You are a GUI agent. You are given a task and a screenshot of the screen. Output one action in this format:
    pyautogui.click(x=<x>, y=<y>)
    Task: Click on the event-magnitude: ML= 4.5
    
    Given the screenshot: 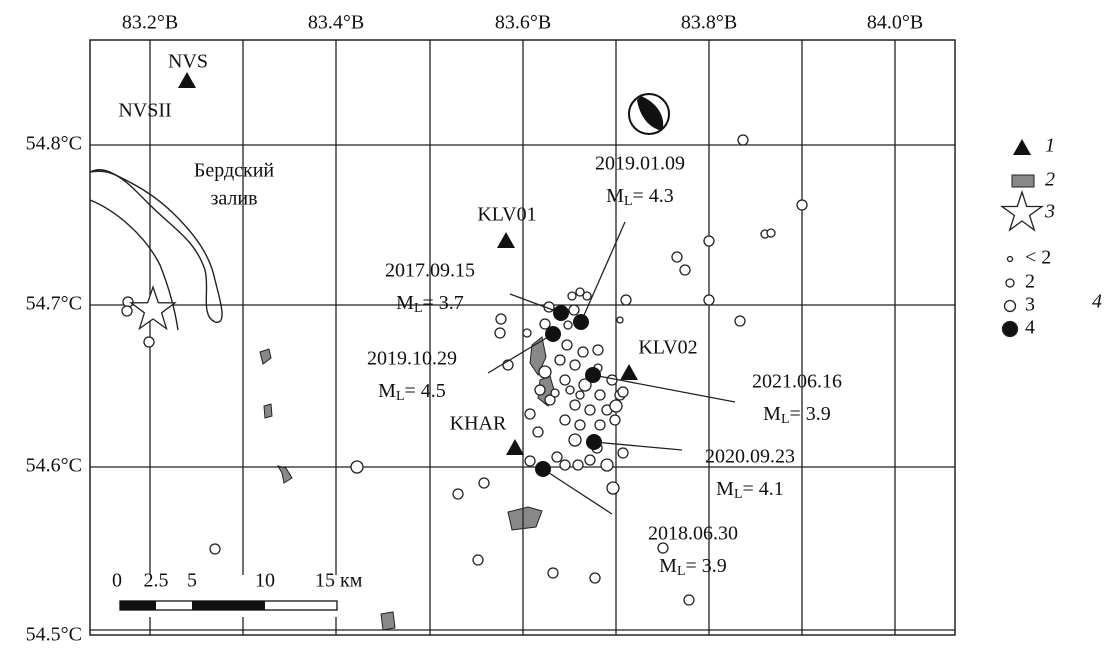 What is the action you would take?
    pyautogui.click(x=412, y=392)
    